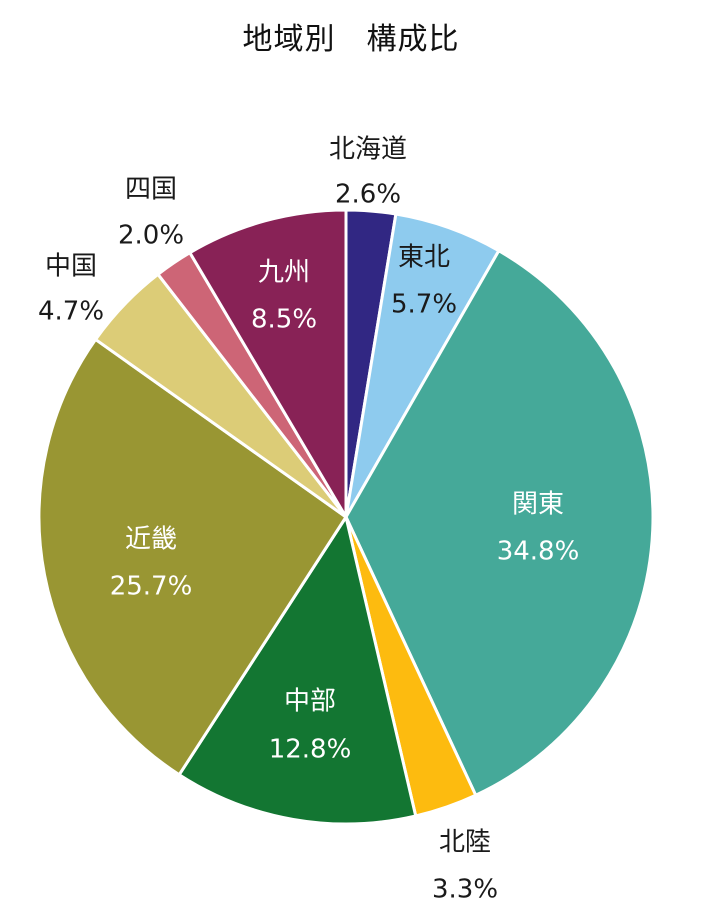 The width and height of the screenshot is (702, 921). Describe the element at coordinates (538, 505) in the screenshot. I see `slice-label-name-2: 関東` at that location.